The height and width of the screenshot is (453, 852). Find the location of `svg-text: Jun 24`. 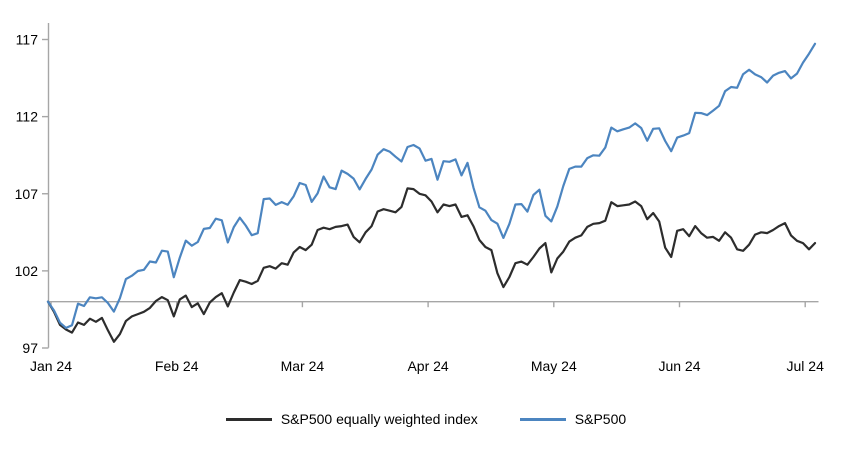

svg-text: Jun 24 is located at coordinates (679, 366).